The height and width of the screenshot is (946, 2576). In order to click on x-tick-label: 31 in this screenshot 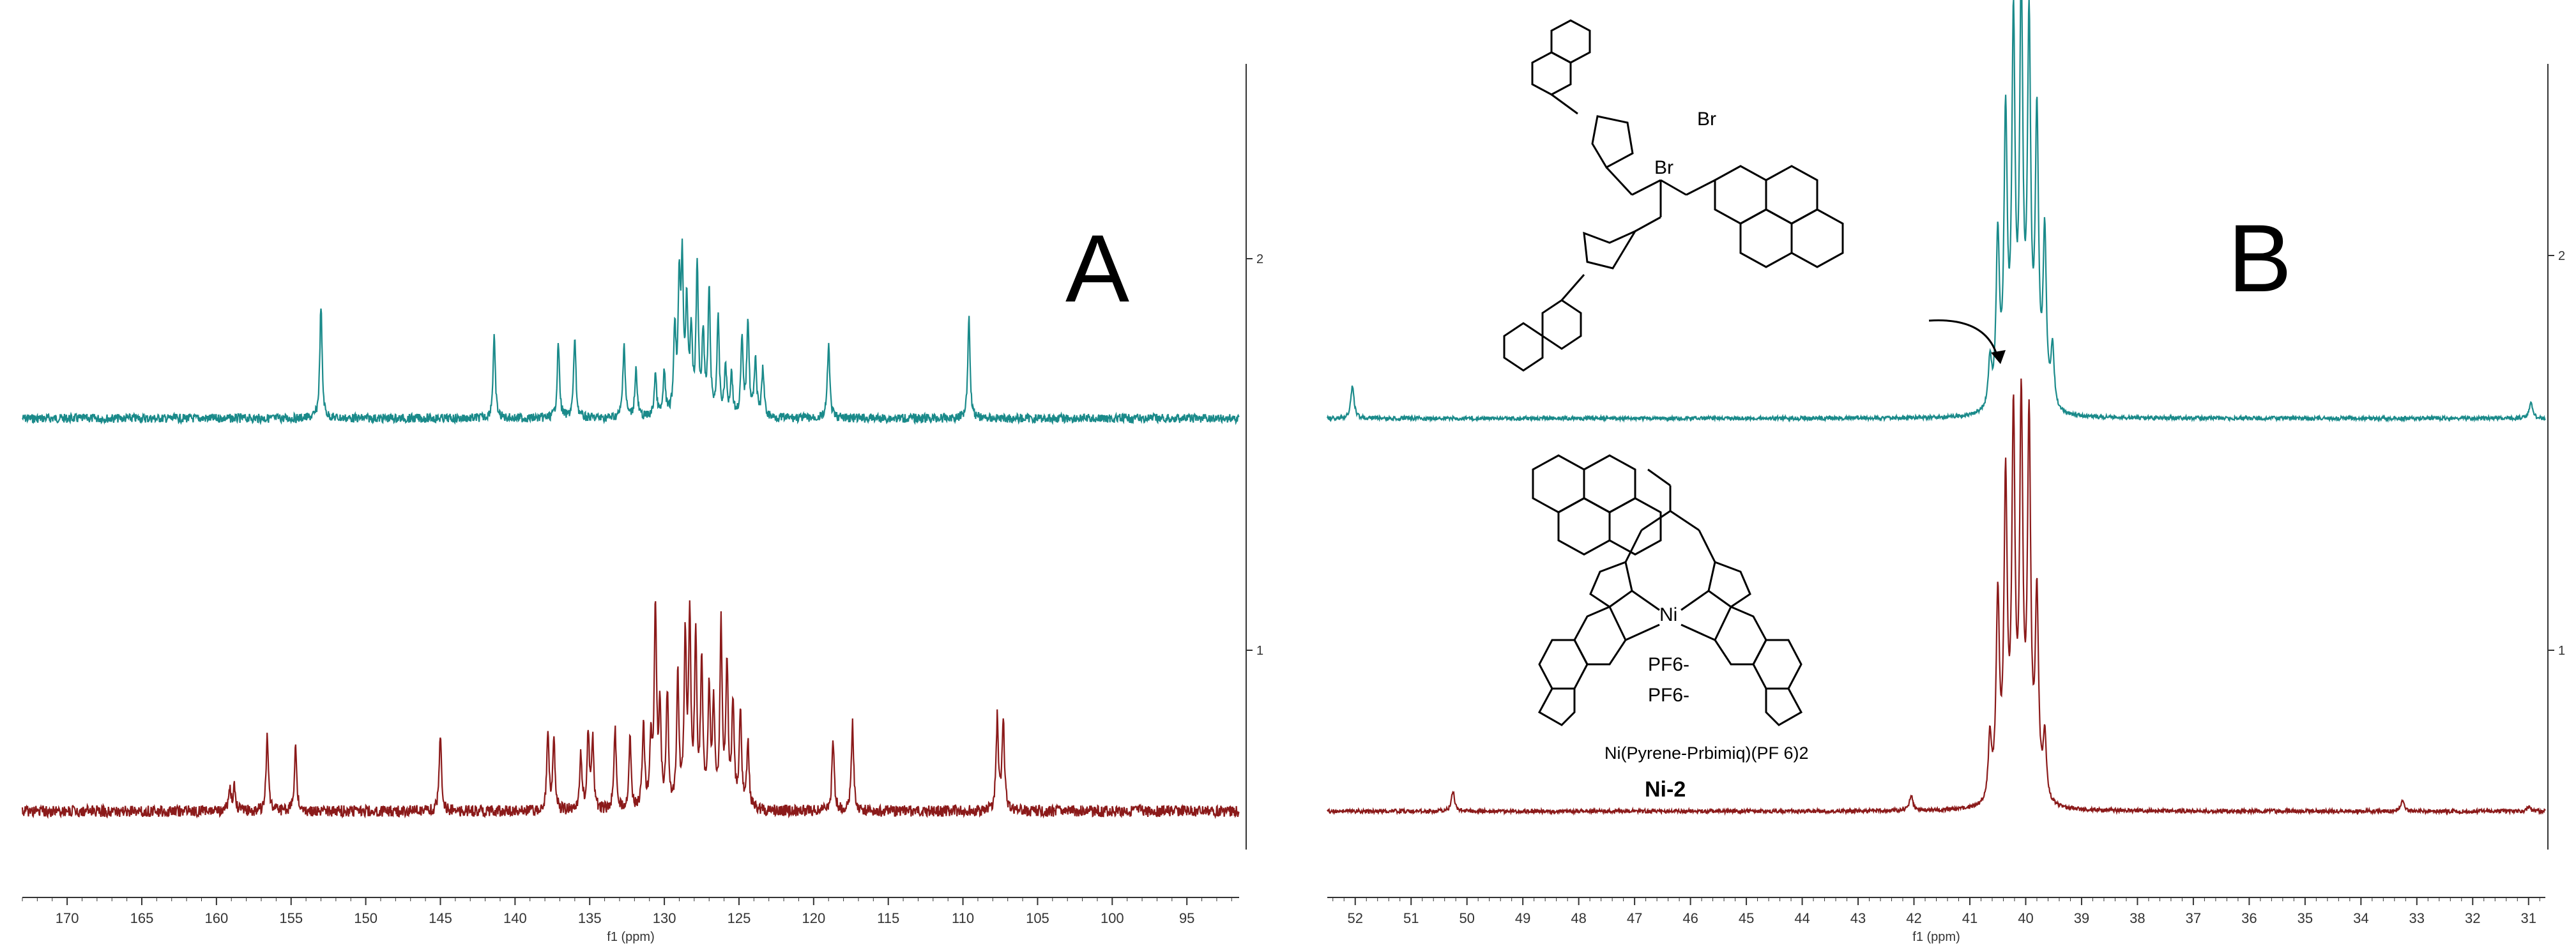, I will do `click(2528, 918)`.